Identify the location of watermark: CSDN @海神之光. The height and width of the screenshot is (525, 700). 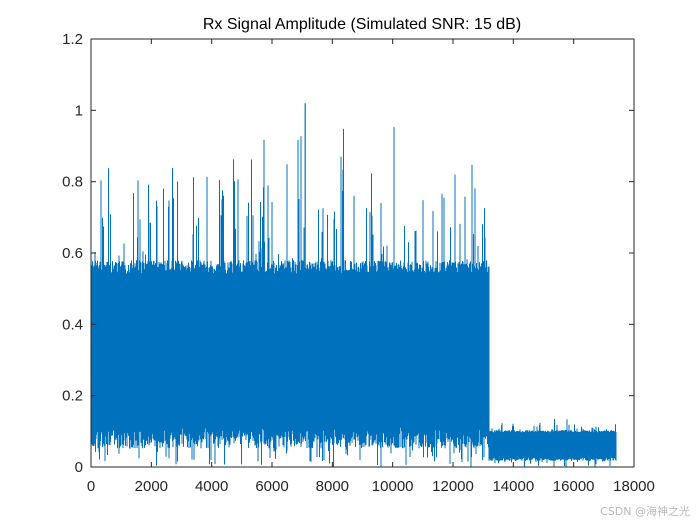
(645, 511).